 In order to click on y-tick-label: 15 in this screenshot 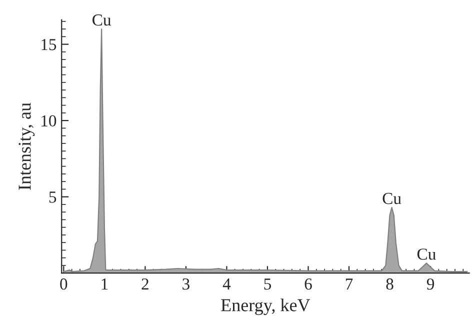, I will do `click(49, 44)`.